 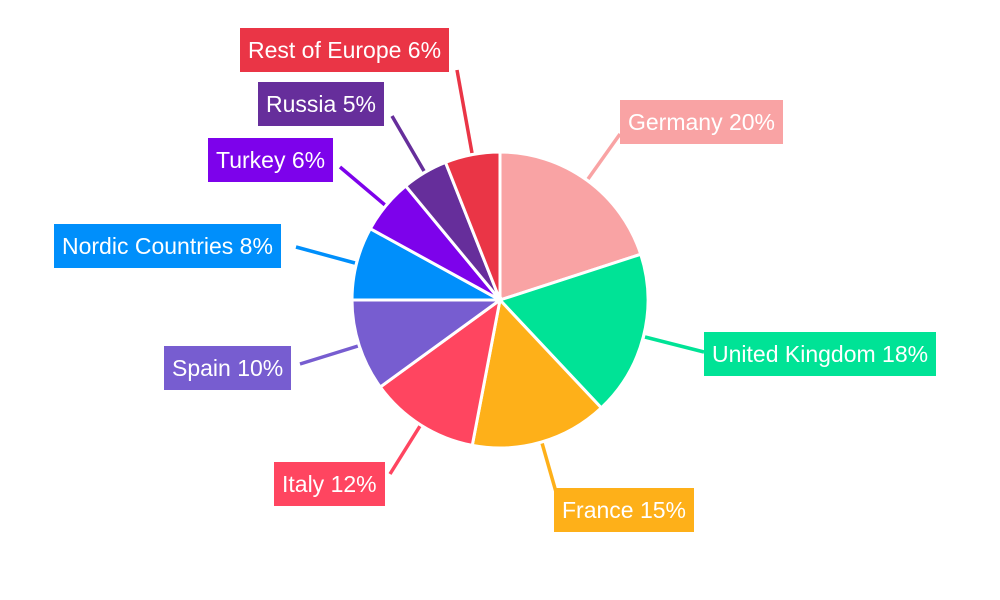 What do you see at coordinates (329, 484) in the screenshot?
I see `data-label: Italy 12%` at bounding box center [329, 484].